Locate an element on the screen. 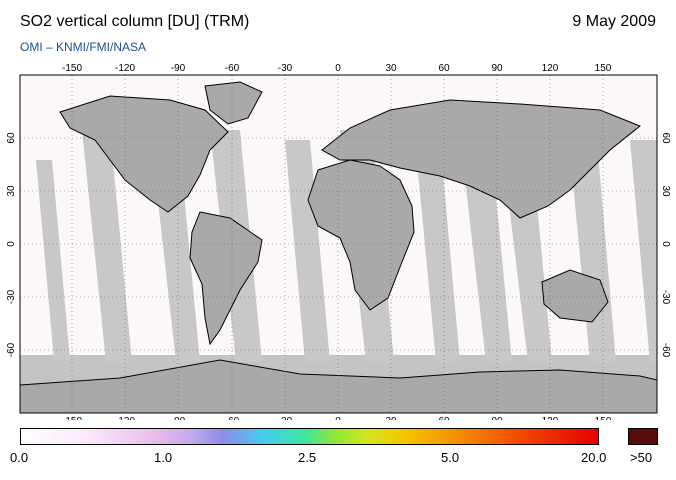 This screenshot has width=676, height=480. lon-ticks-top: -150 -120 -90 -60 -30 0 30 60 90 120 150 is located at coordinates (337, 68).